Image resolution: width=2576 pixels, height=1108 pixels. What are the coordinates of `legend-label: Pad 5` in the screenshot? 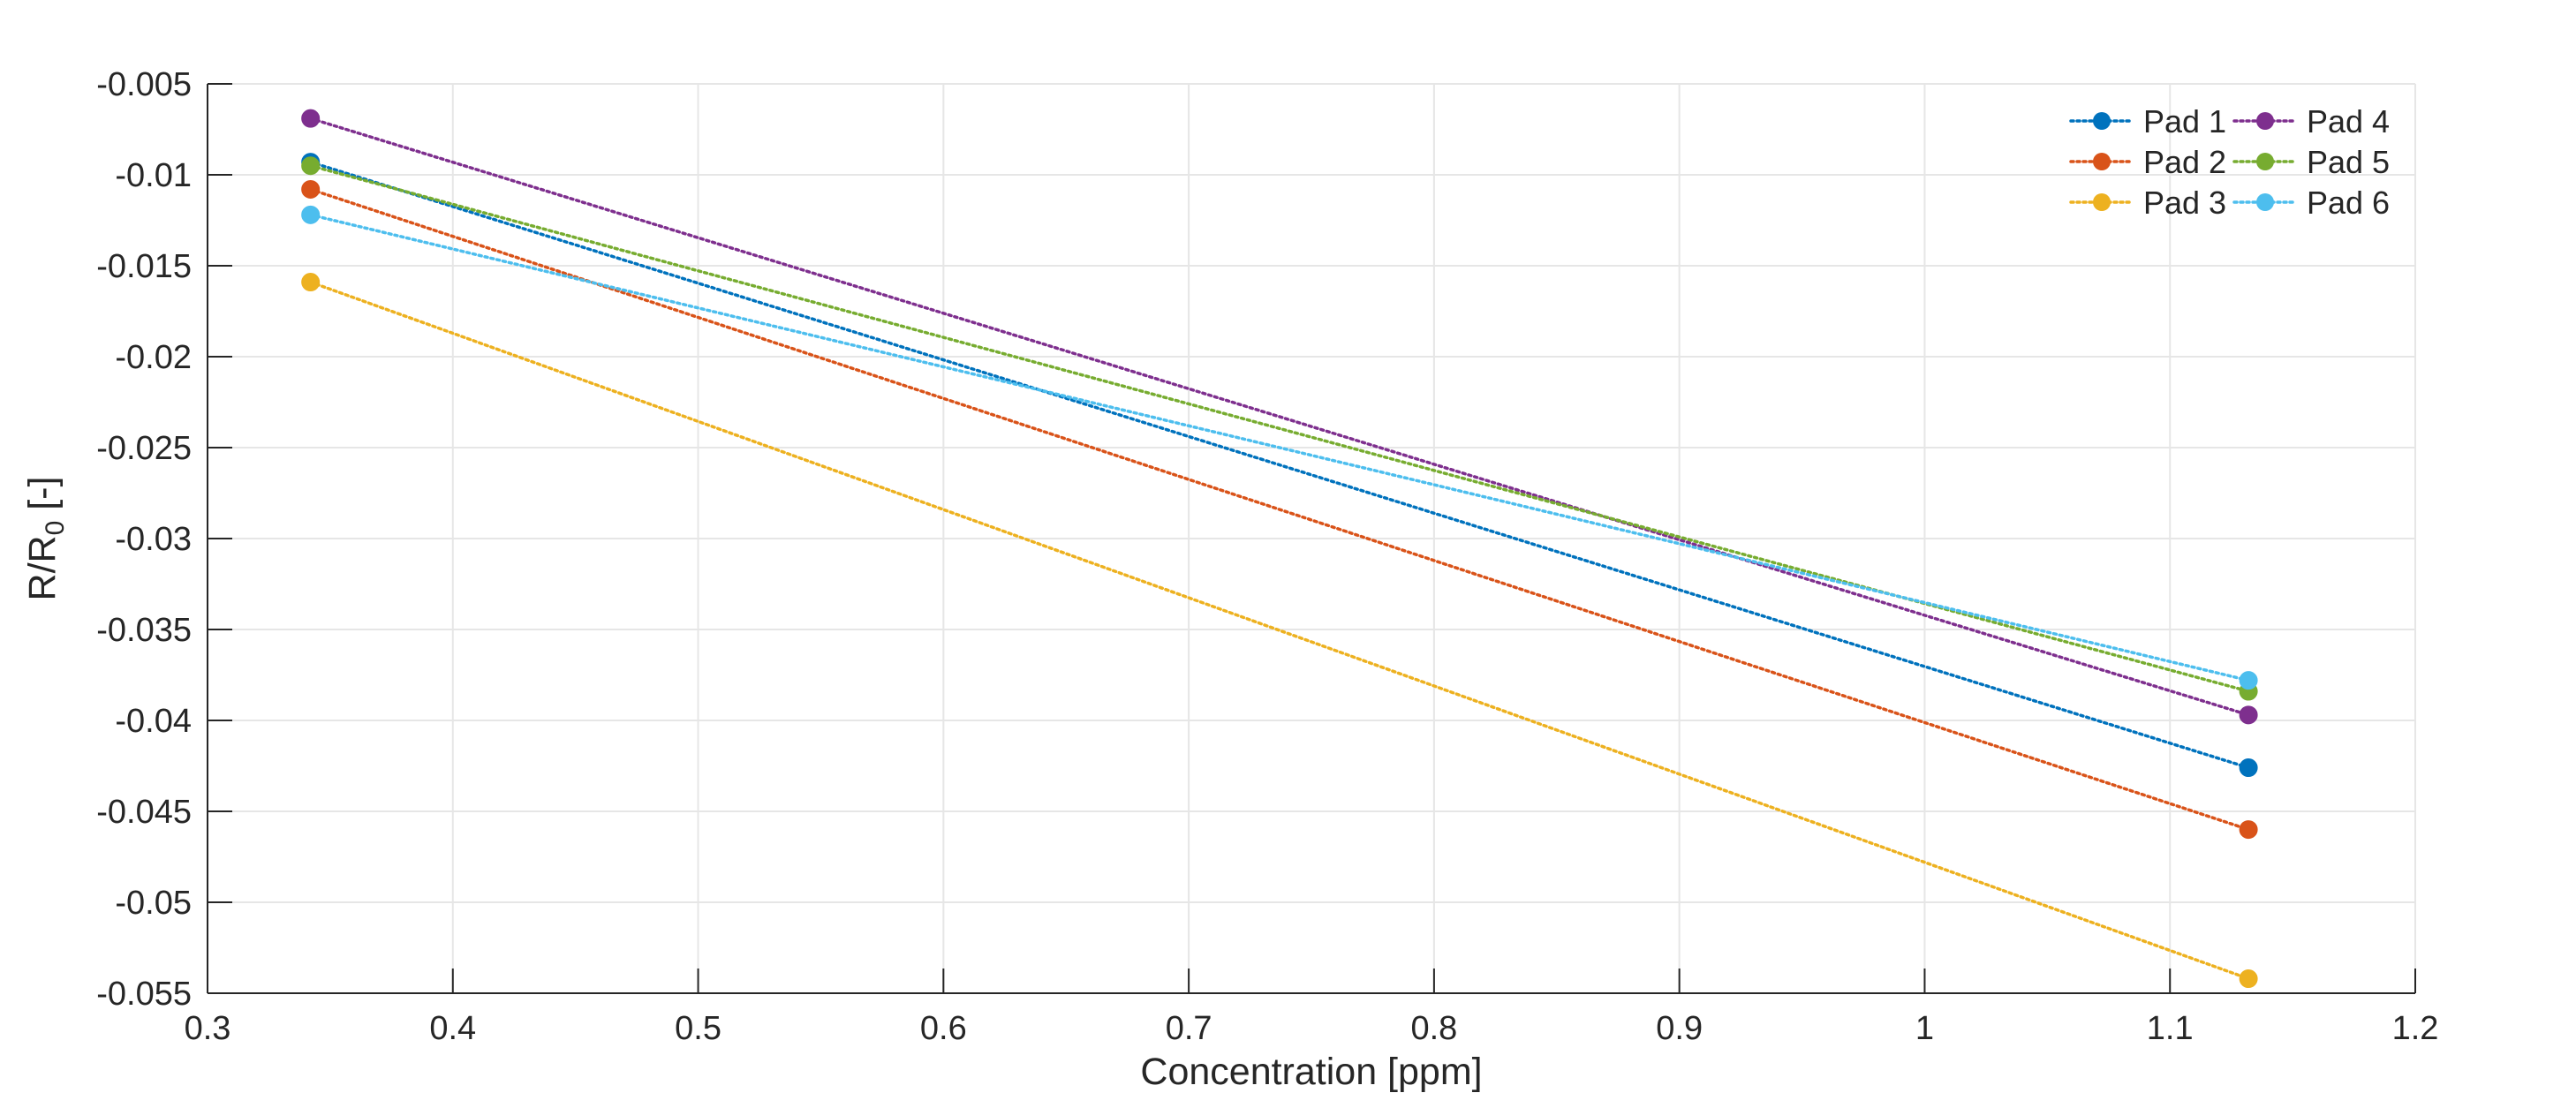 It's located at (2348, 162).